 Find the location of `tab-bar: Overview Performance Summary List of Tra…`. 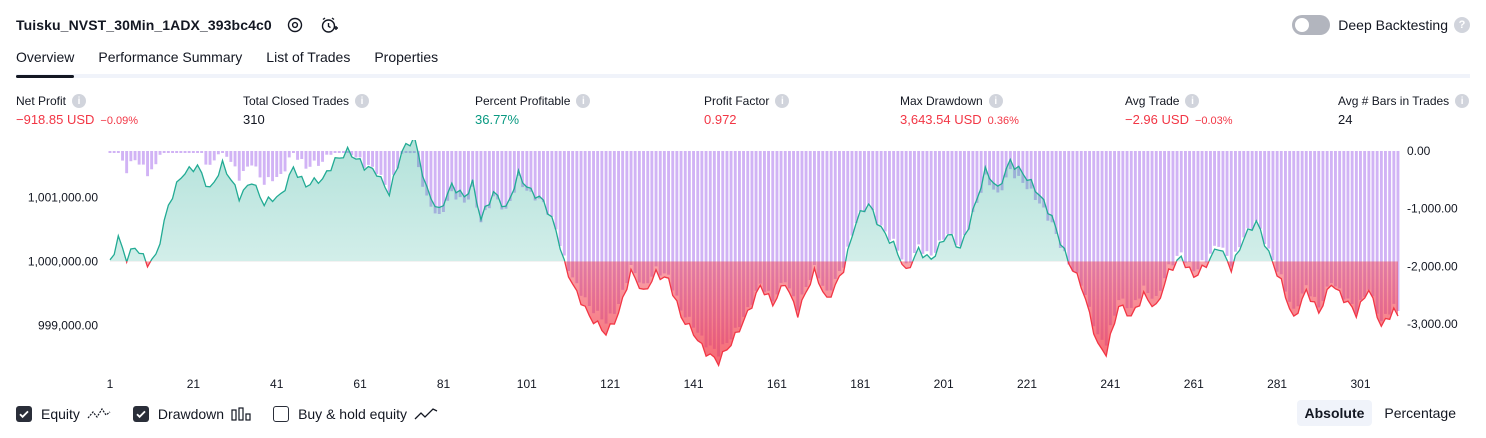

tab-bar: Overview Performance Summary List of Tra… is located at coordinates (743, 61).